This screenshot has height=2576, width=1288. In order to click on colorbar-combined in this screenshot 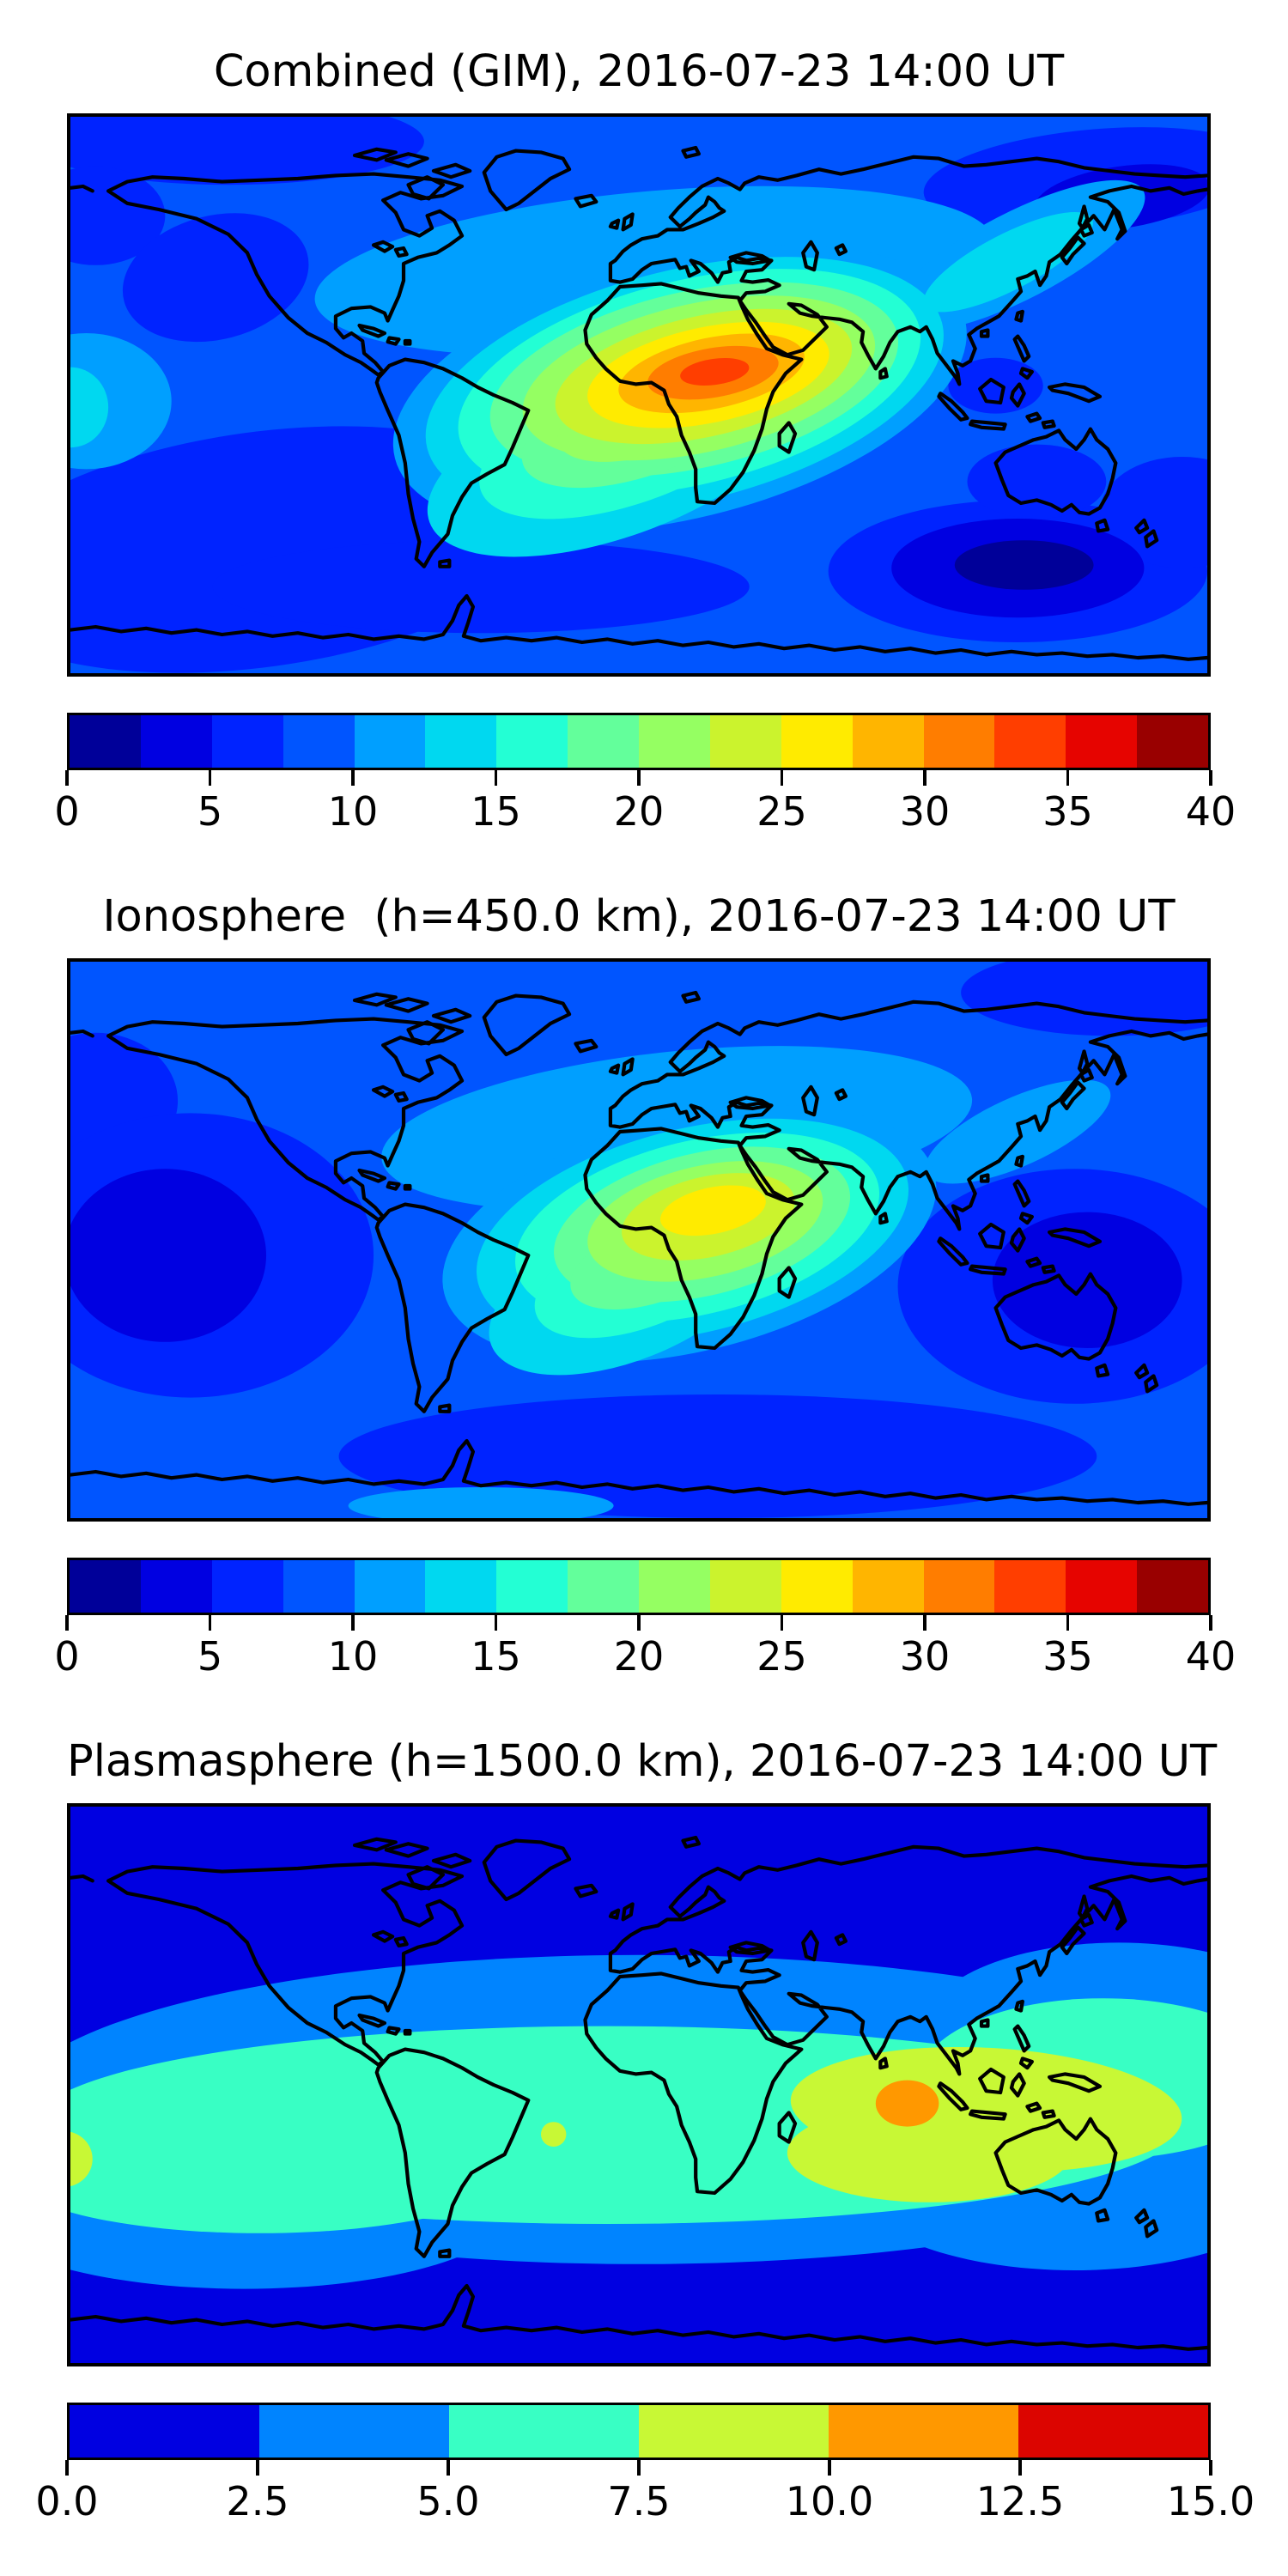, I will do `click(639, 742)`.